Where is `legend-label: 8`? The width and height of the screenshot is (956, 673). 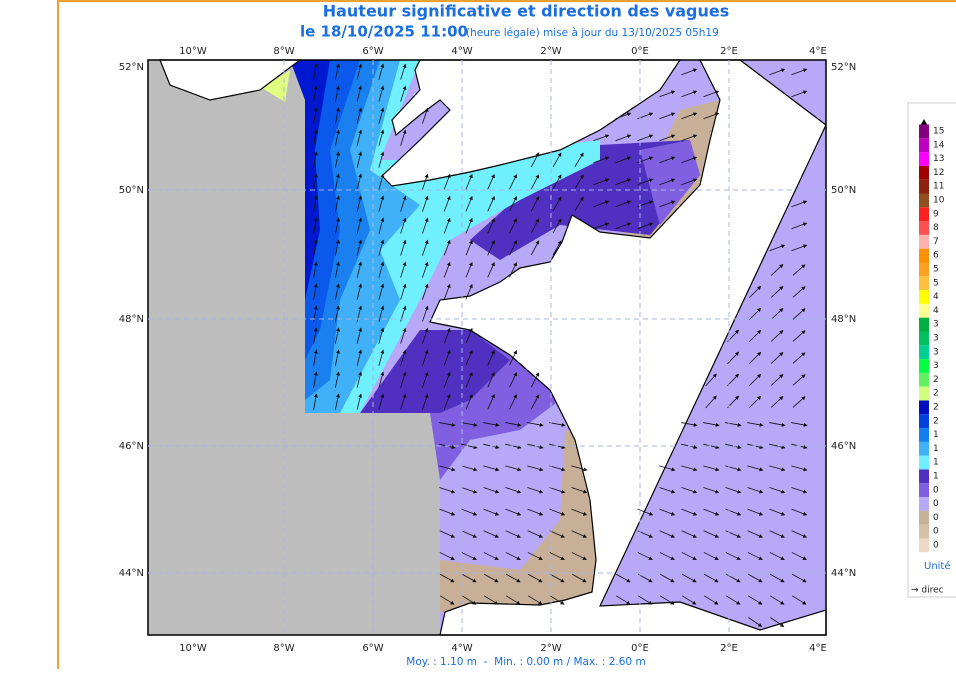 legend-label: 8 is located at coordinates (936, 228).